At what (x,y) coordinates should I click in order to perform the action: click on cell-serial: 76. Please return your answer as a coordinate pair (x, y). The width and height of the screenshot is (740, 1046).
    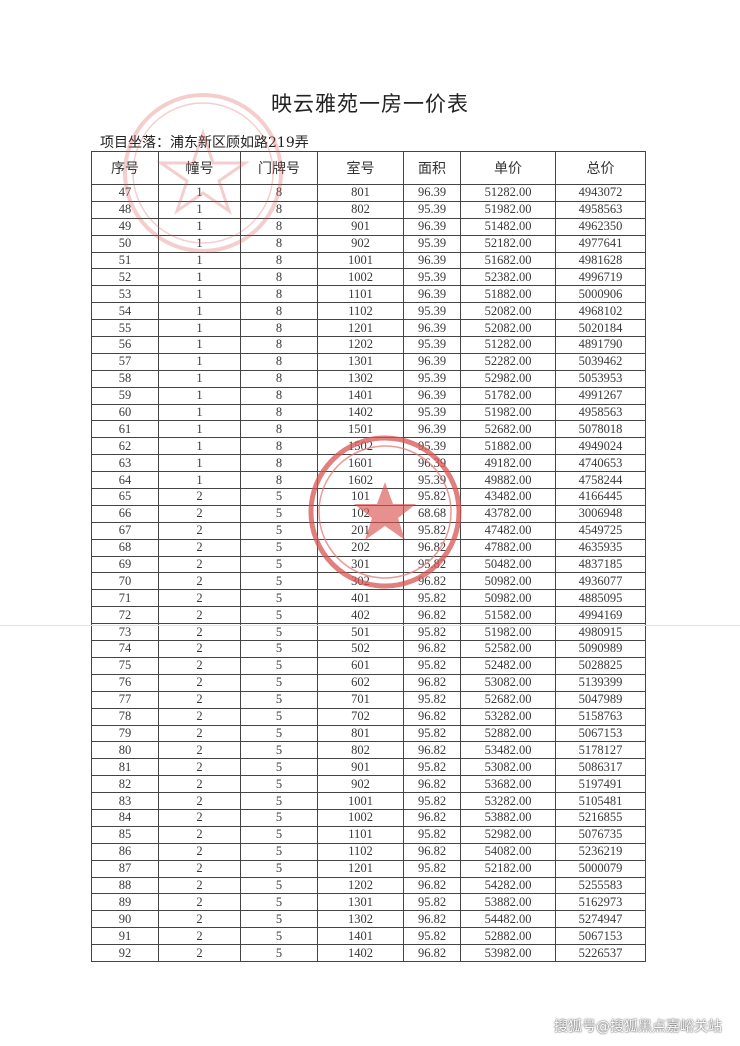
    Looking at the image, I should click on (125, 682).